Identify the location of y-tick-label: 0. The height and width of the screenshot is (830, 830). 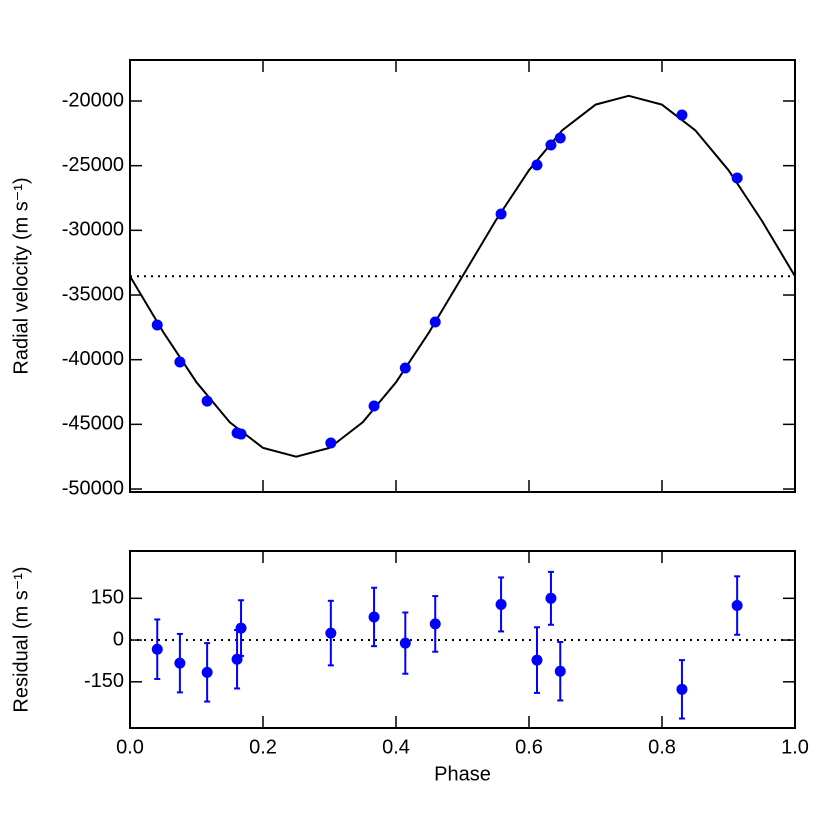
(118, 639).